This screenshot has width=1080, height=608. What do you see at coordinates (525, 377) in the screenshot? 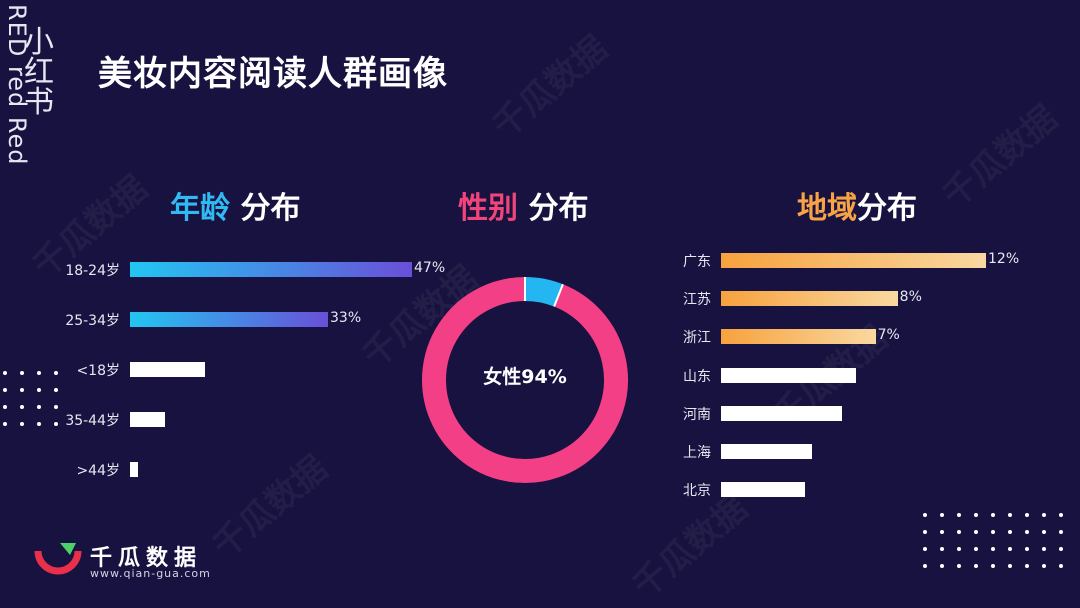
I see `donut-center-label: 女性94%` at bounding box center [525, 377].